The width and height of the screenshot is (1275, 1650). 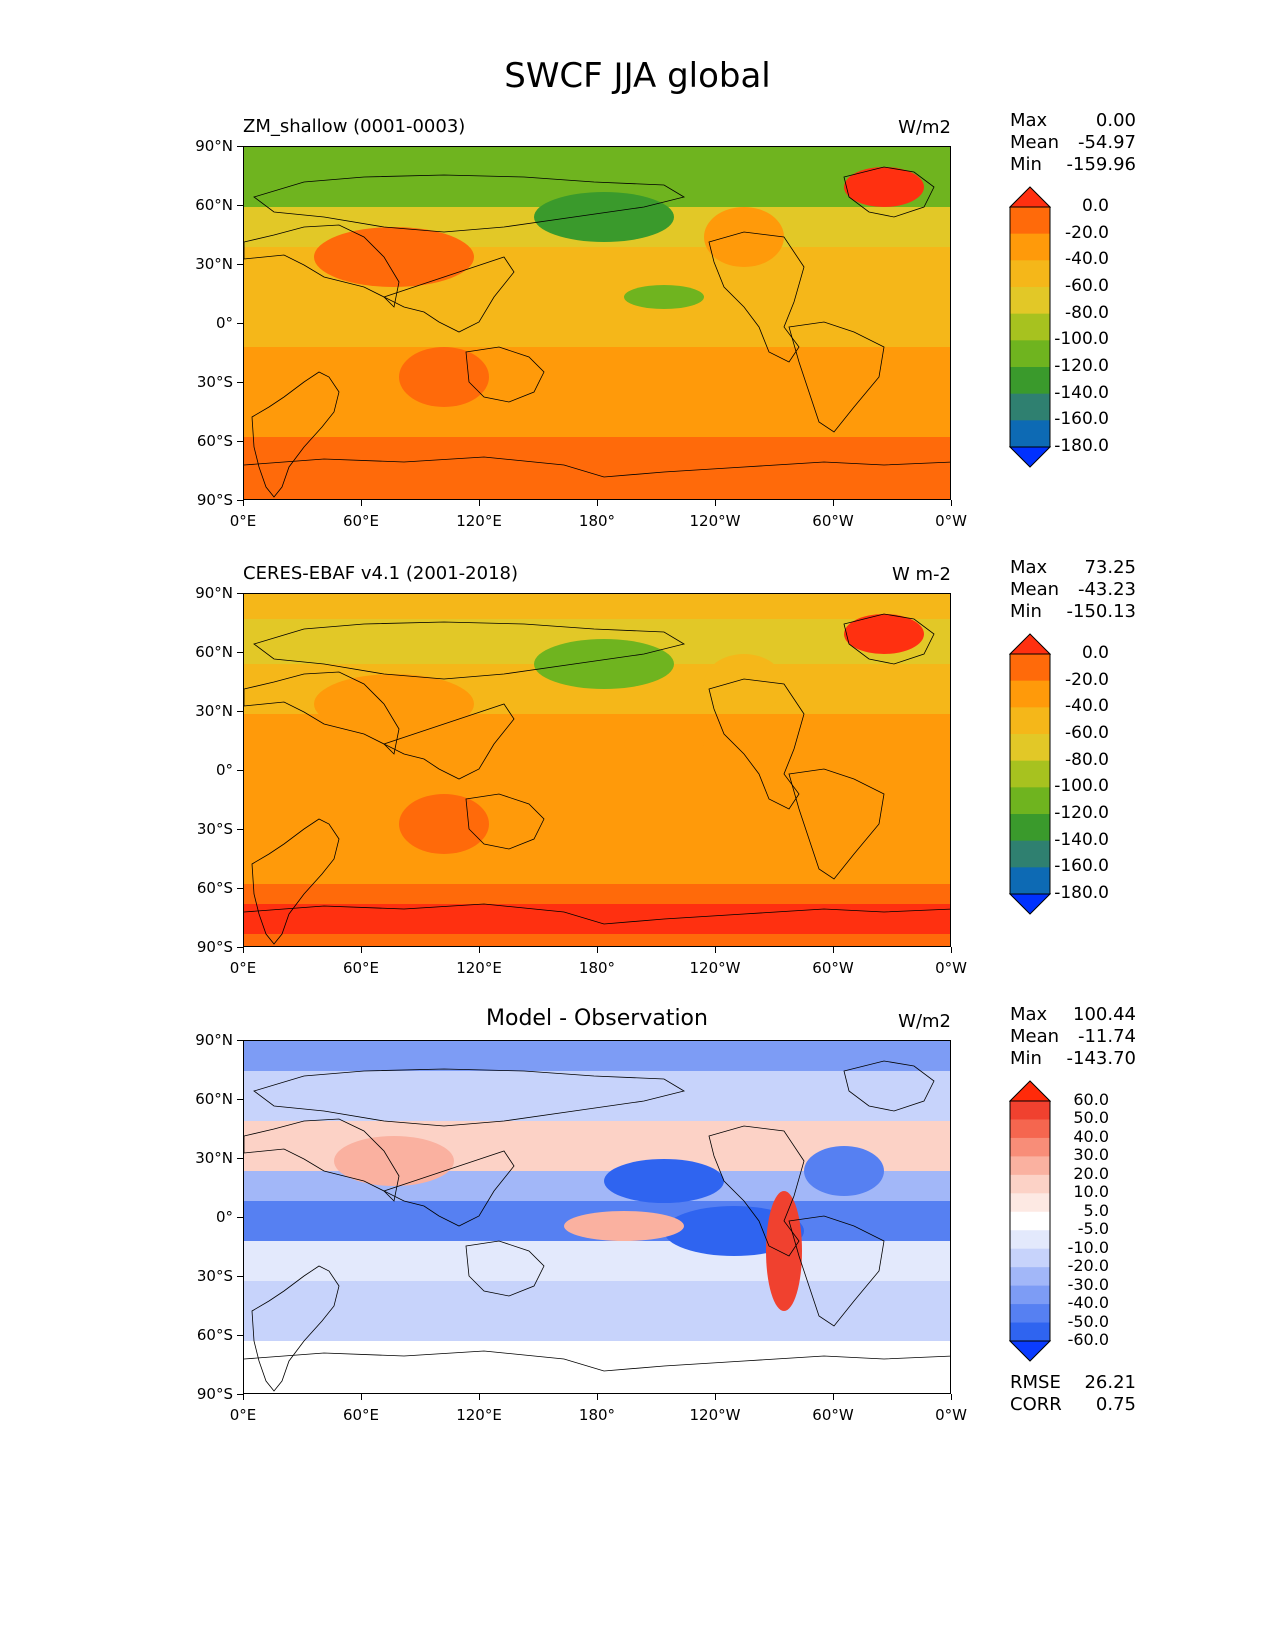 What do you see at coordinates (214, 500) in the screenshot?
I see `y-tick-label: 90°S` at bounding box center [214, 500].